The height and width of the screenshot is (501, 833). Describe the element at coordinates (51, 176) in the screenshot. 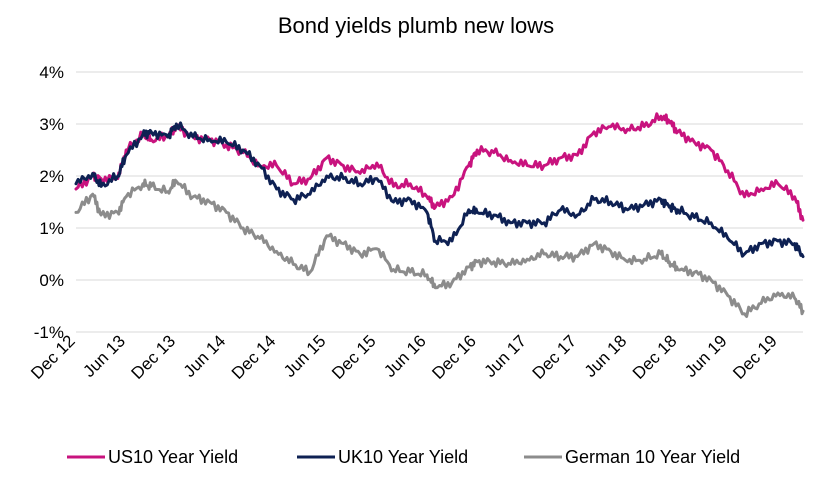

I see `y-tick-label: 2%` at that location.